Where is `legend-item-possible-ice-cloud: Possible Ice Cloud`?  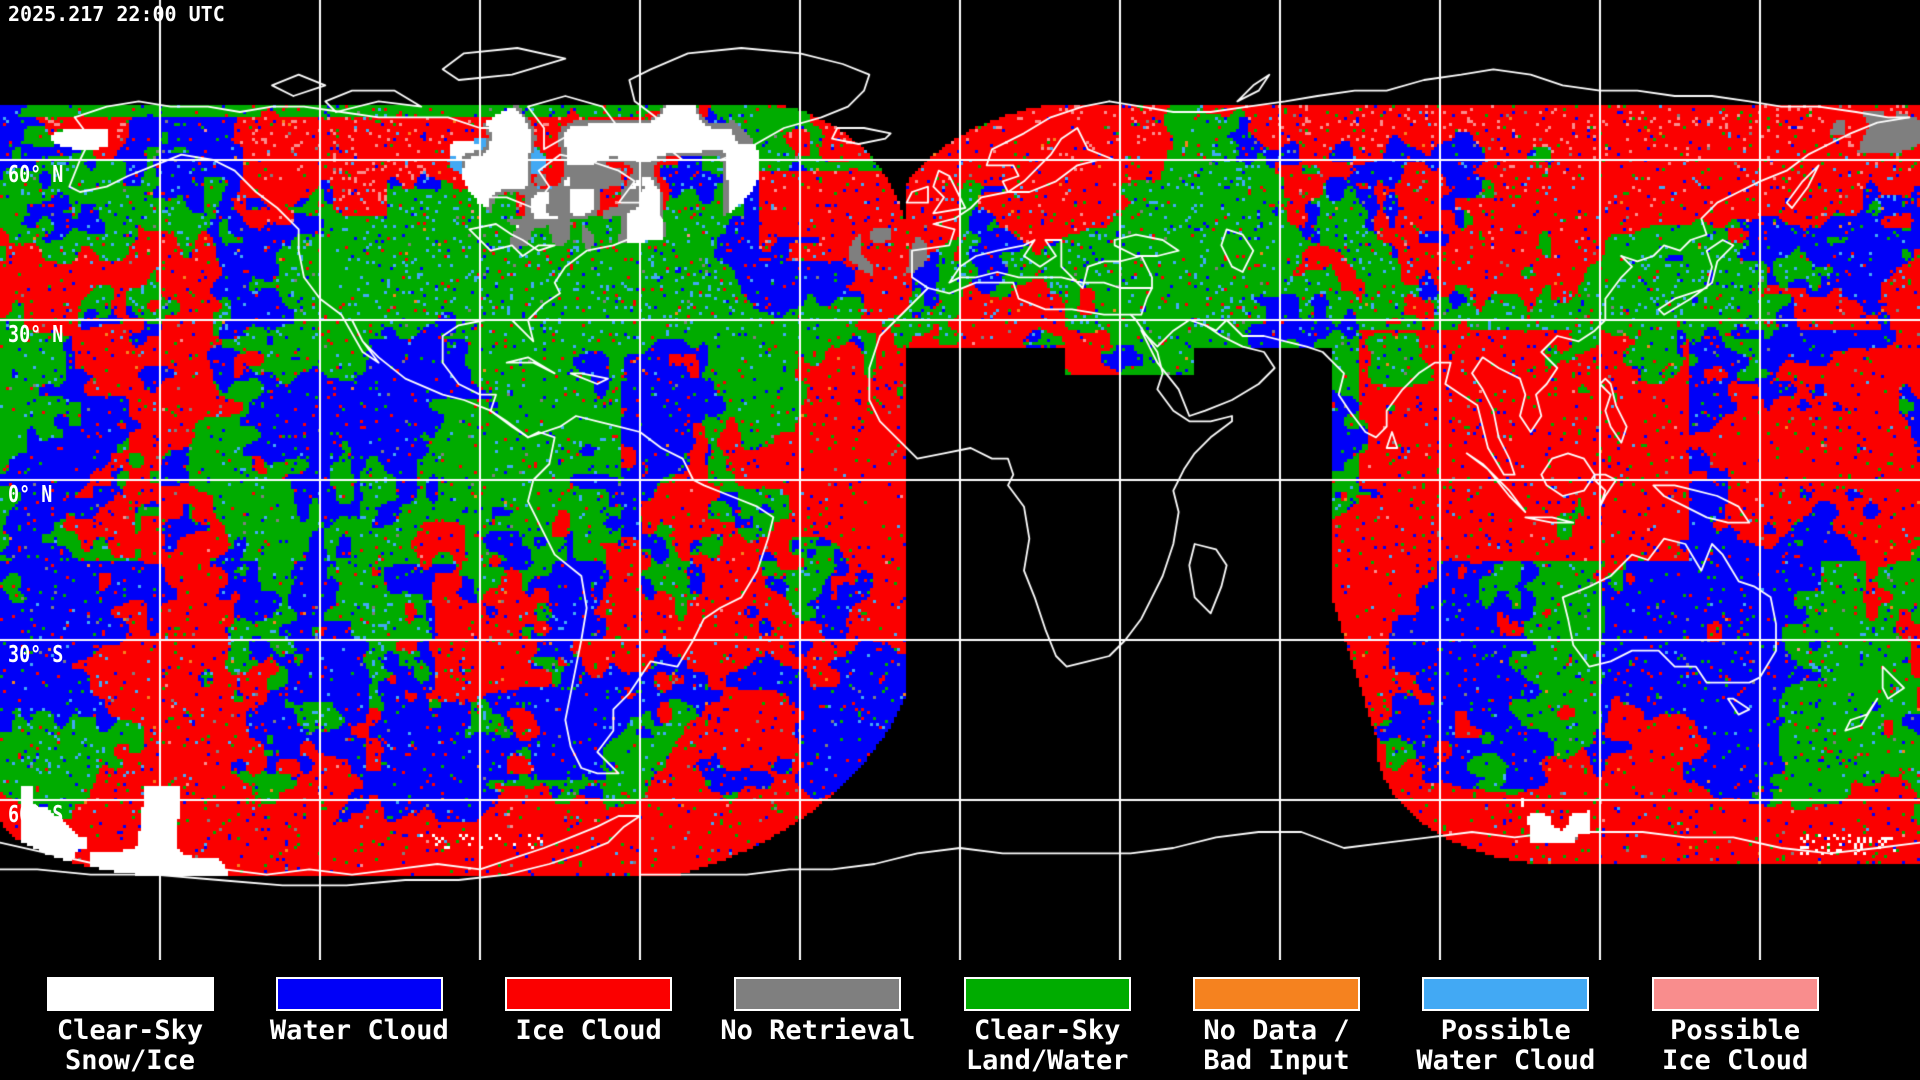 legend-item-possible-ice-cloud: Possible Ice Cloud is located at coordinates (1735, 1018).